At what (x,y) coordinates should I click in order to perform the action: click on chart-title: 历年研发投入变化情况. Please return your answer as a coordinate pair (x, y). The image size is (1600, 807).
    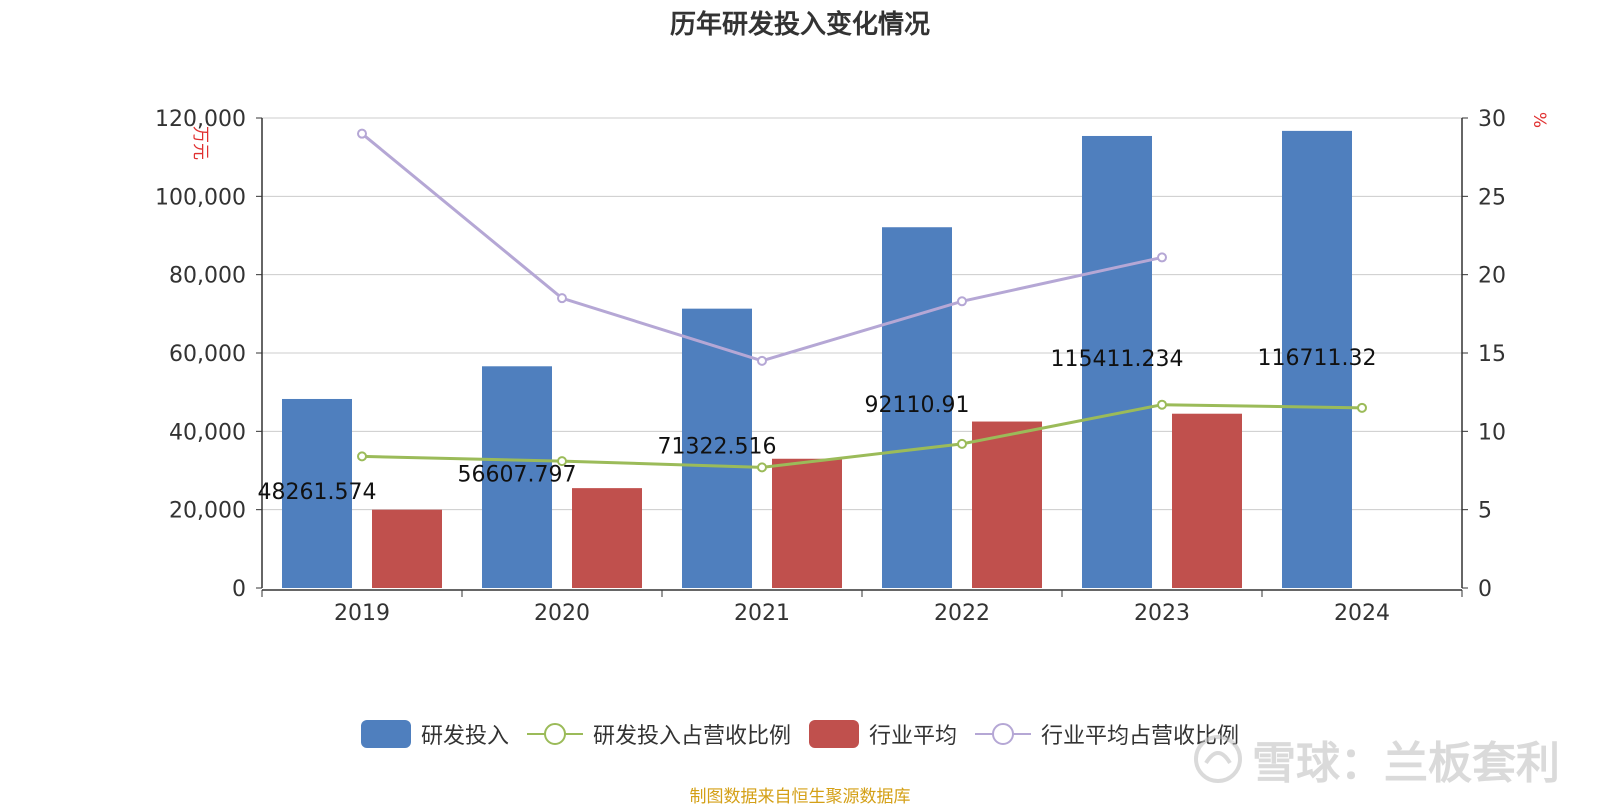
    Looking at the image, I should click on (799, 25).